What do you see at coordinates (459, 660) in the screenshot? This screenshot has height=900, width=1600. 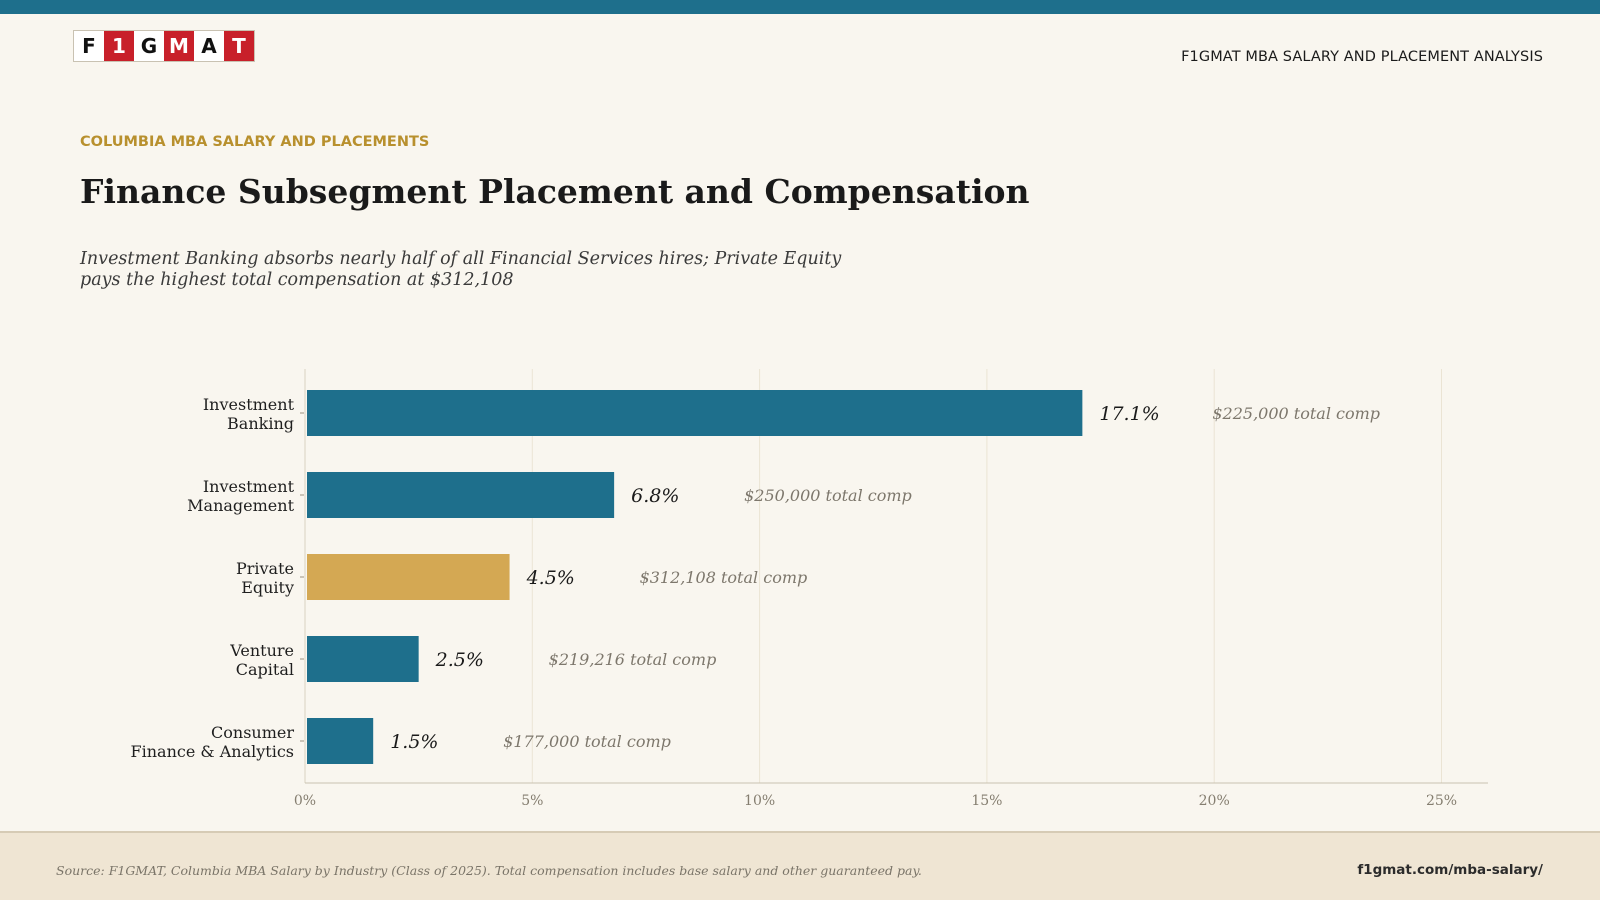 I see `value-label: 2.5%` at bounding box center [459, 660].